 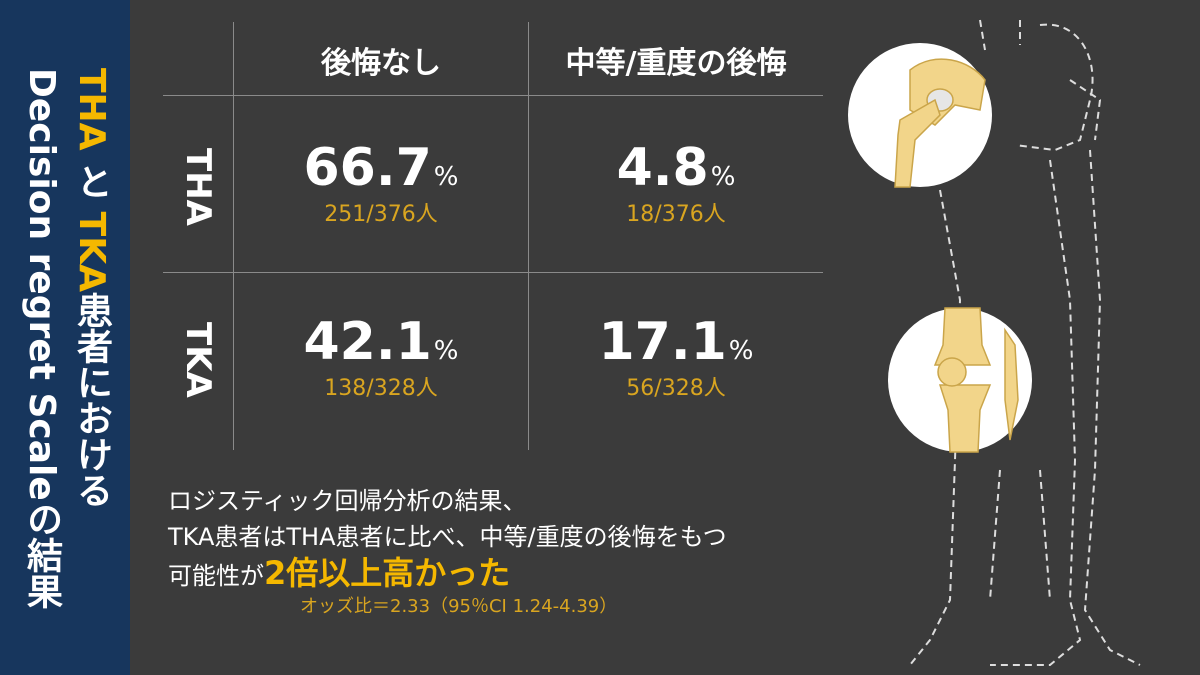 What do you see at coordinates (662, 342) in the screenshot?
I see `percent-value: 17.1` at bounding box center [662, 342].